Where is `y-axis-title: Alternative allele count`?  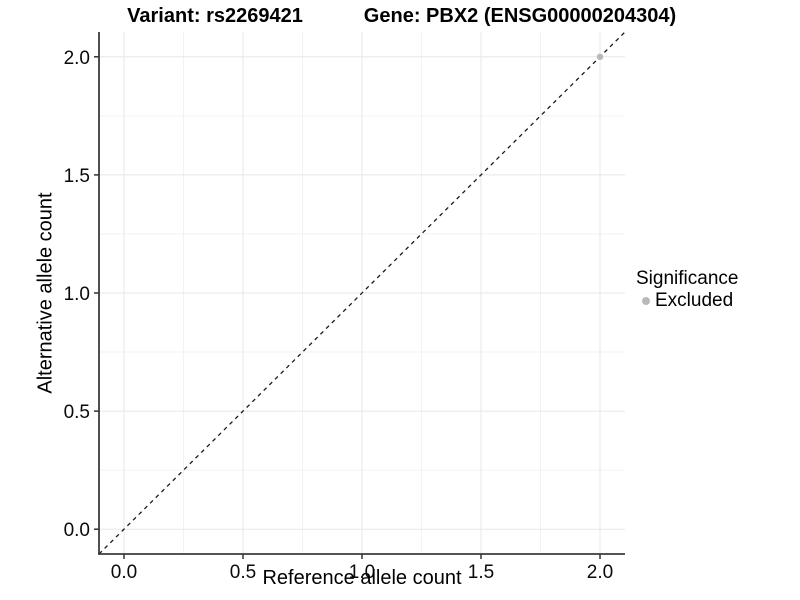
y-axis-title: Alternative allele count is located at coordinates (45, 293).